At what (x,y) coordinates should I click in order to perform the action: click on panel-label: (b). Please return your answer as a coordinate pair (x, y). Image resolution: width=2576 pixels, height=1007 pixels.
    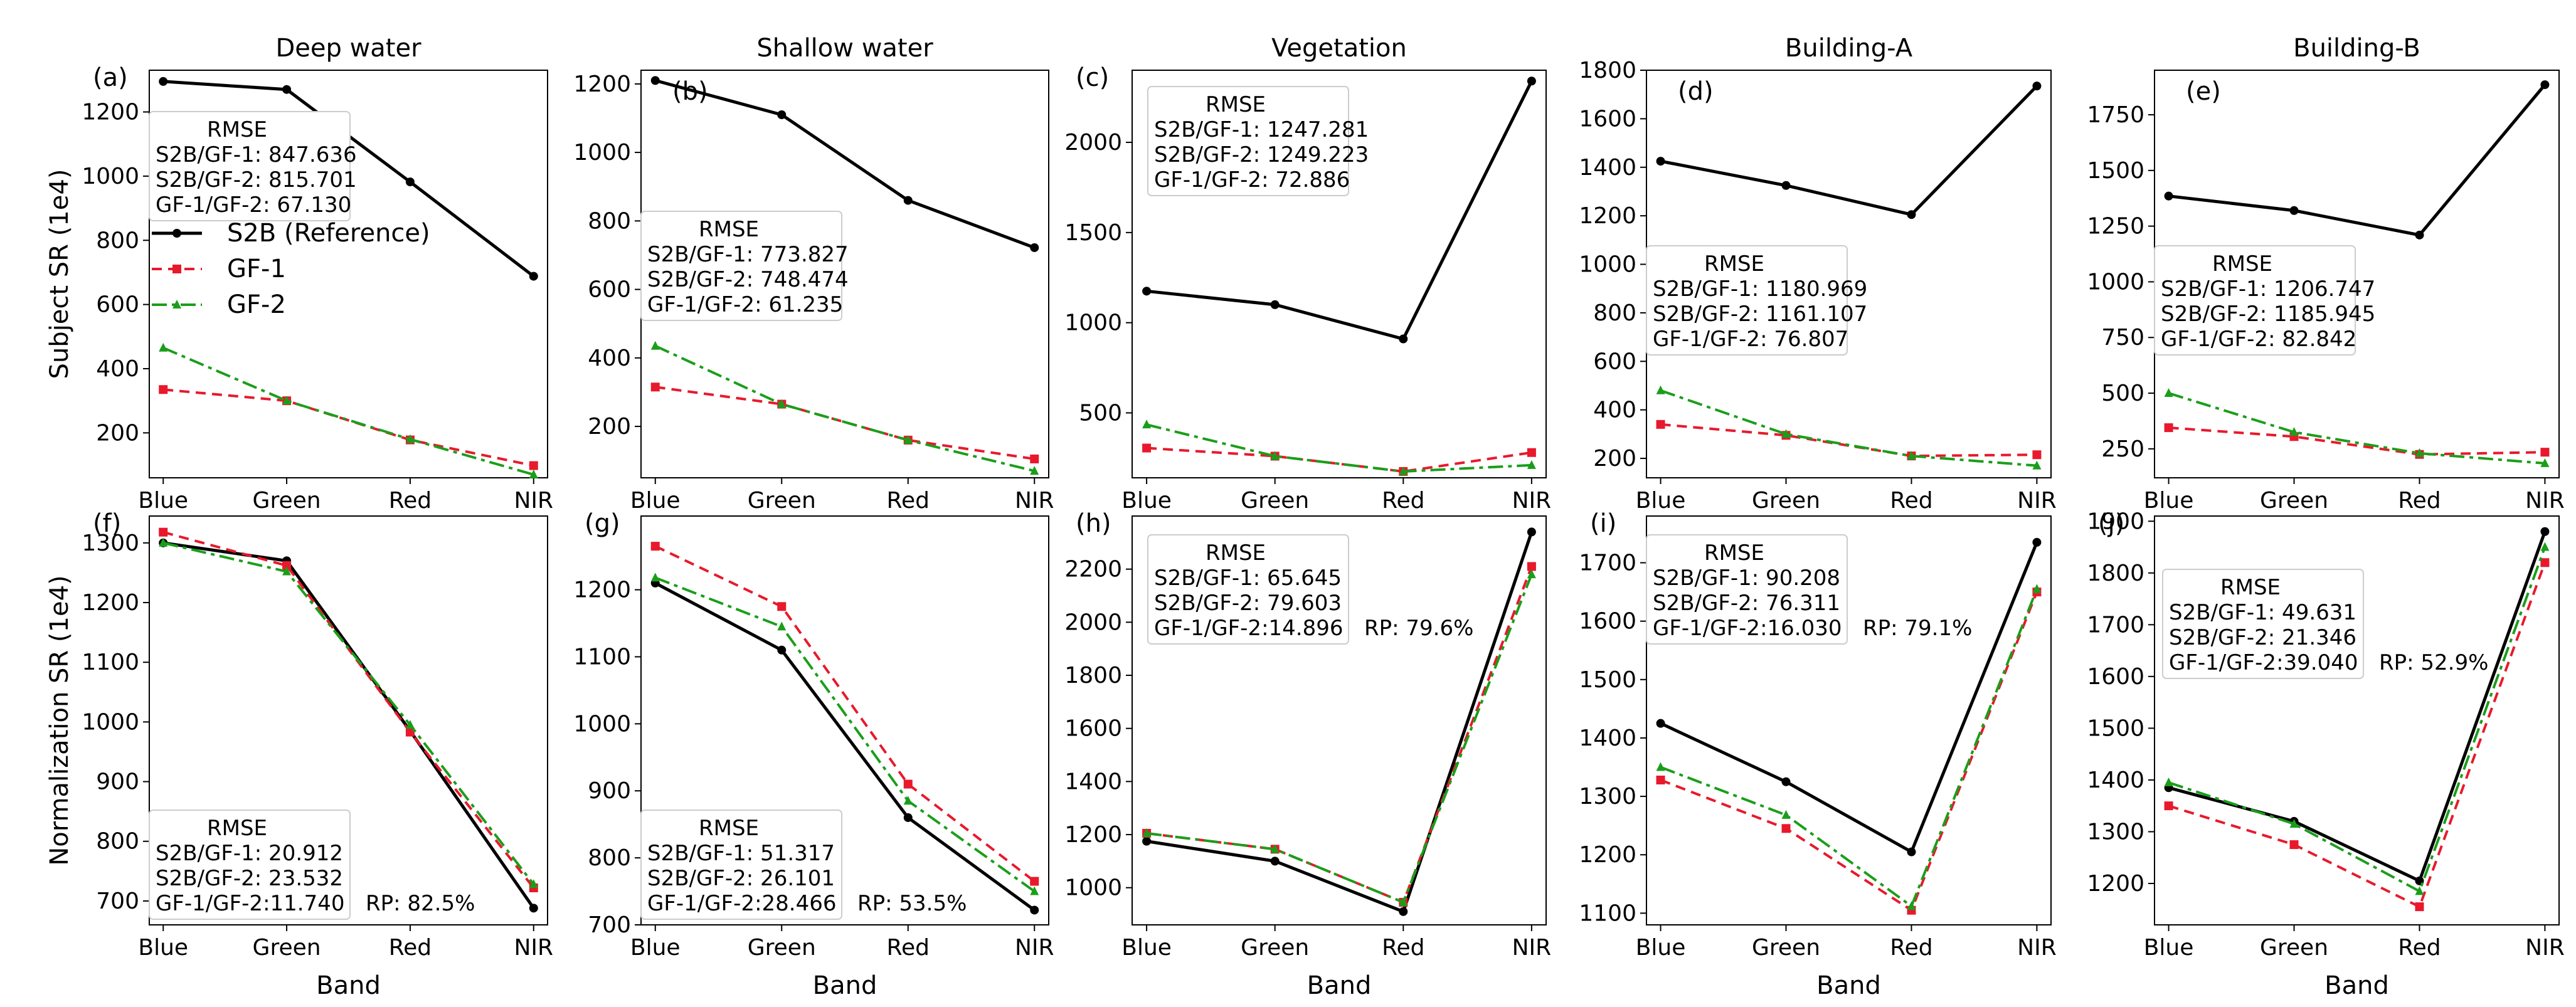
    Looking at the image, I should click on (690, 91).